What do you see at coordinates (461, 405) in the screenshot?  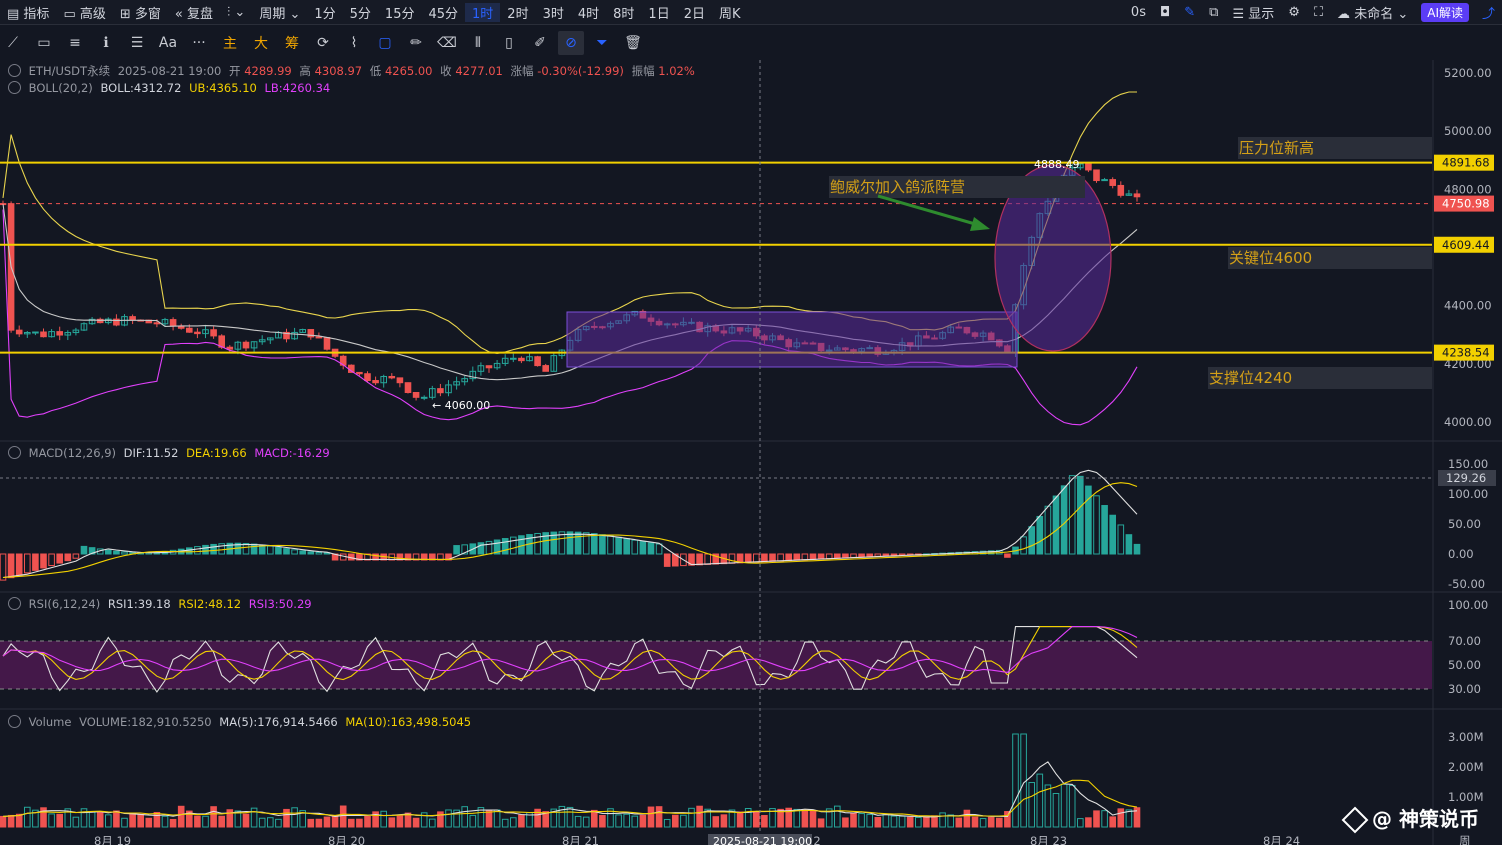 I see `low-mark-label: ← 4060.00` at bounding box center [461, 405].